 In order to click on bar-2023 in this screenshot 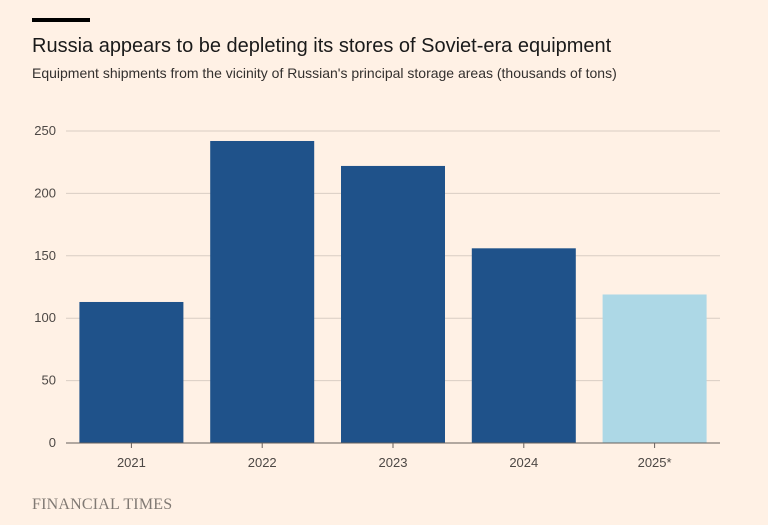, I will do `click(393, 304)`.